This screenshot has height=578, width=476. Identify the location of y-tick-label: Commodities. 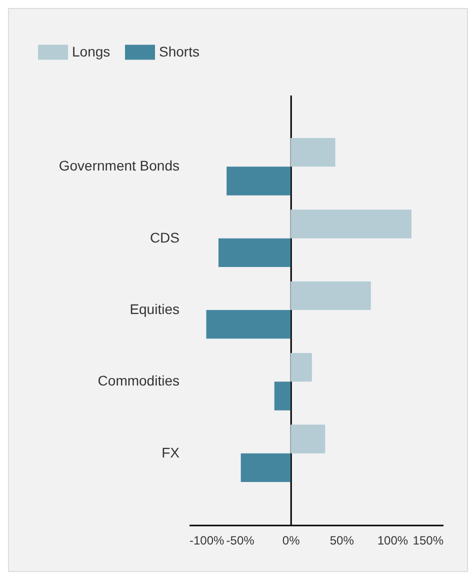
(139, 380).